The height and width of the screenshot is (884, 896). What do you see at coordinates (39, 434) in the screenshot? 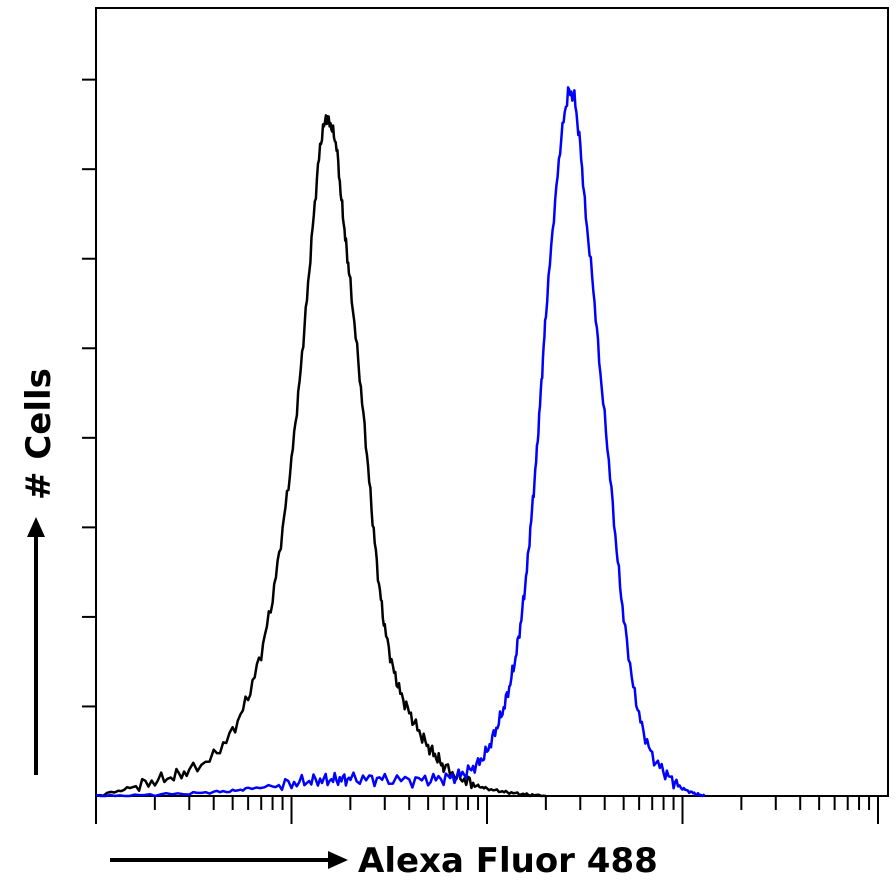
I see `y-axis-label: # Cells` at bounding box center [39, 434].